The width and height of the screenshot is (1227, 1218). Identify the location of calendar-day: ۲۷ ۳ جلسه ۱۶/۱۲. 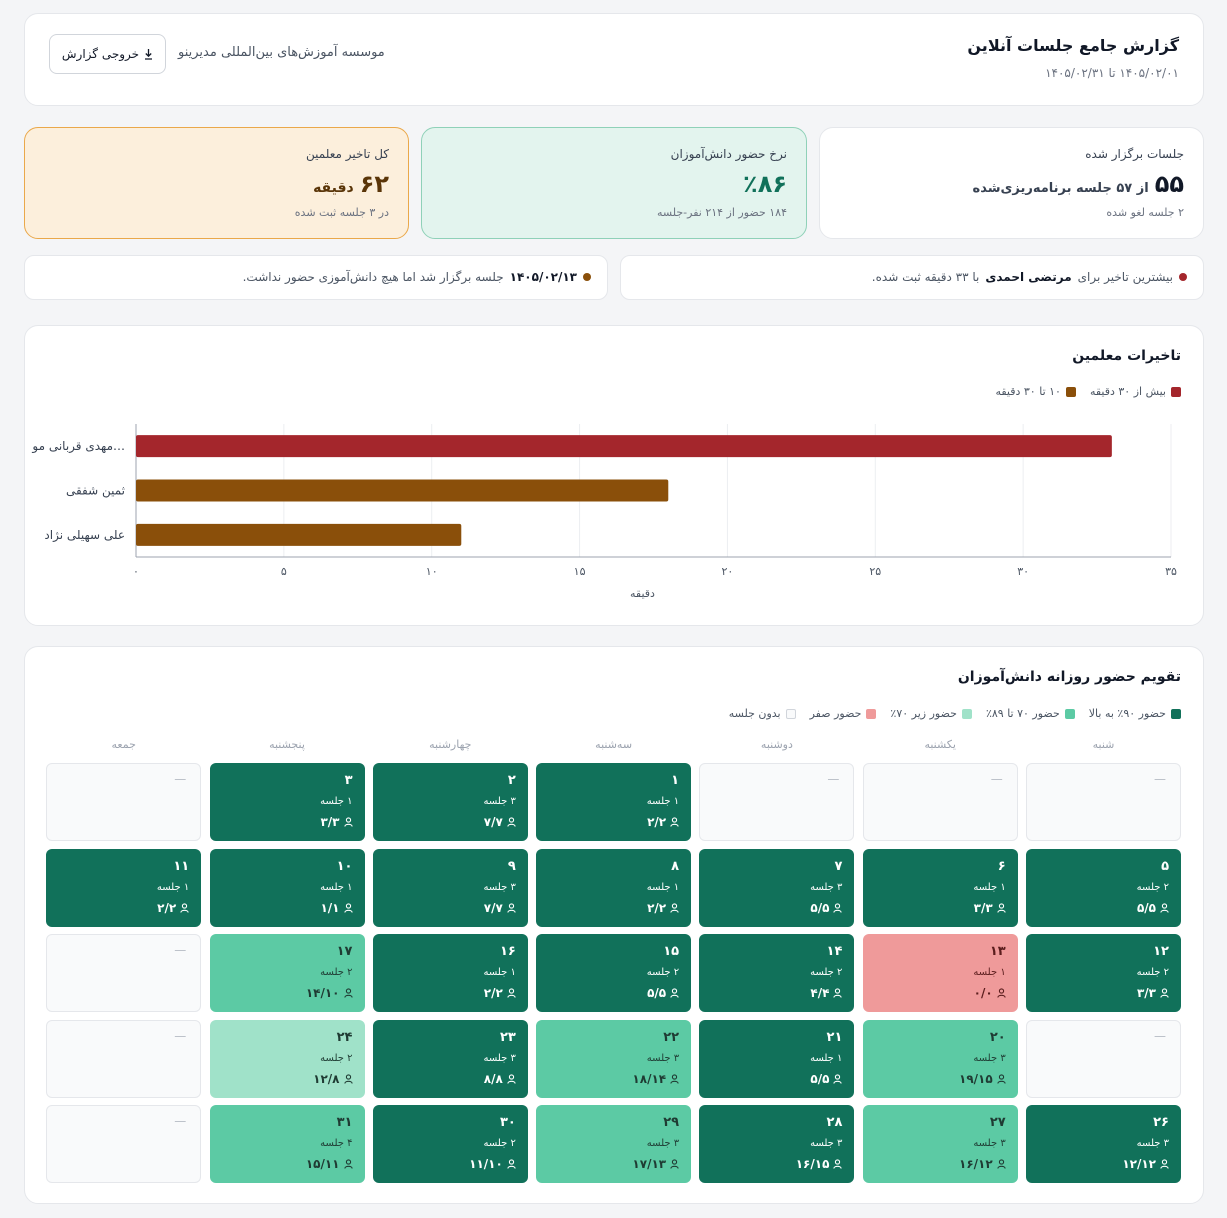
(940, 1144).